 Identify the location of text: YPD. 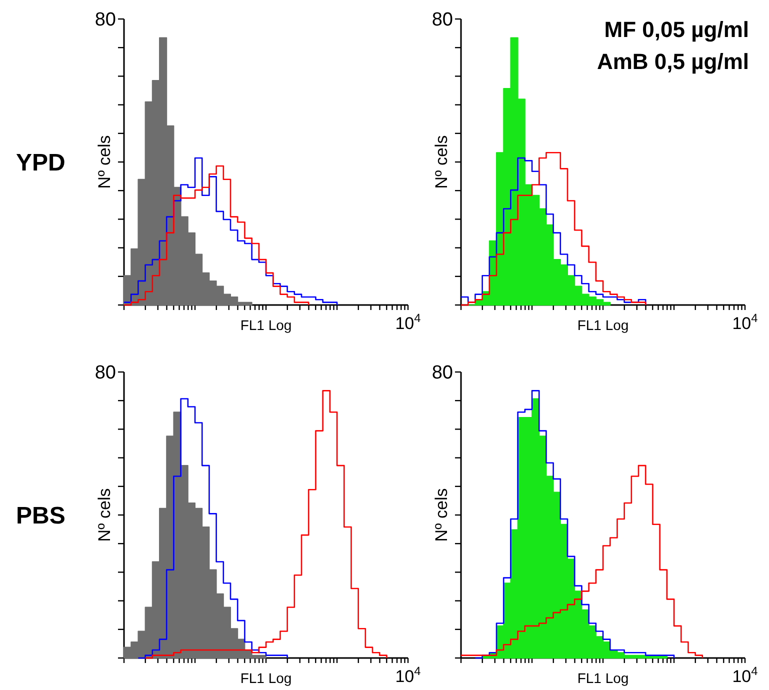
(41, 162).